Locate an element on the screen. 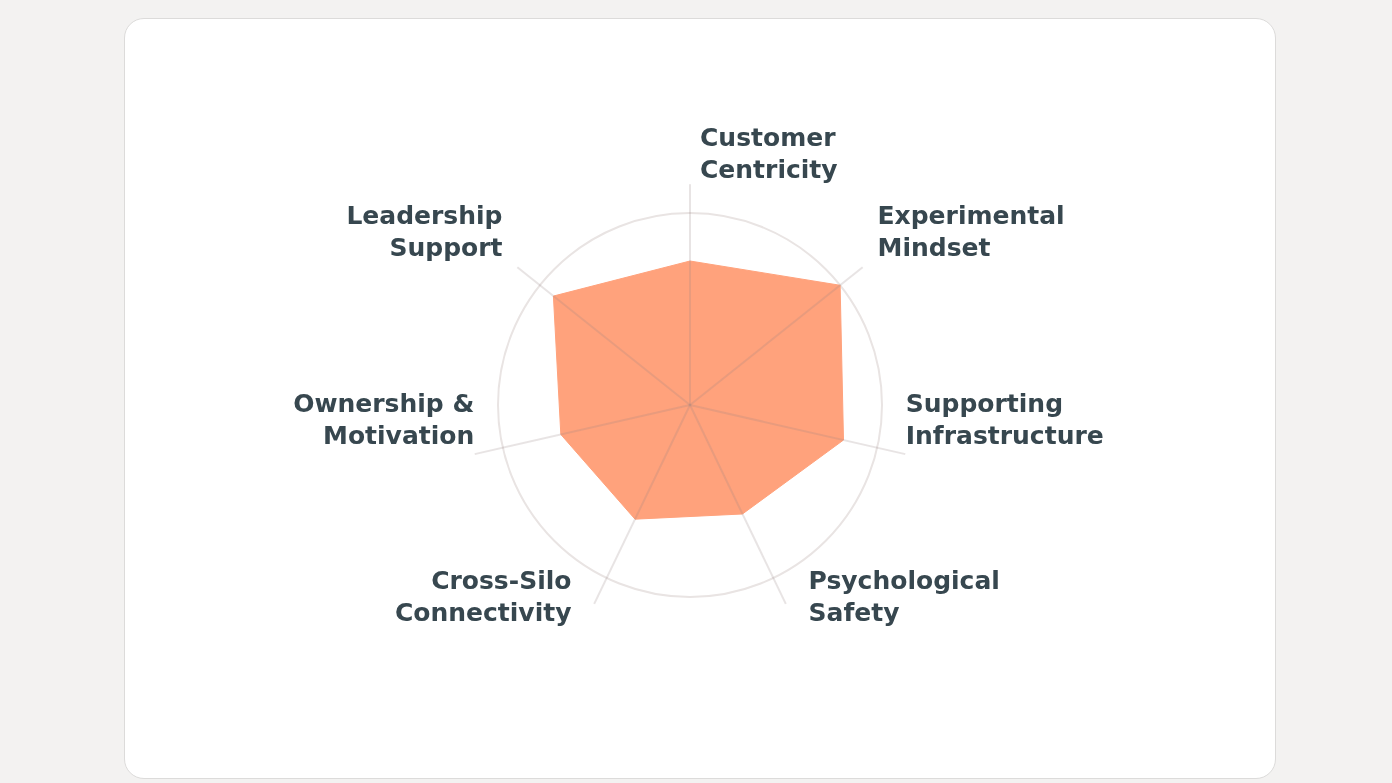  spoke-label: Supporting Infrastructure is located at coordinates (1004, 419).